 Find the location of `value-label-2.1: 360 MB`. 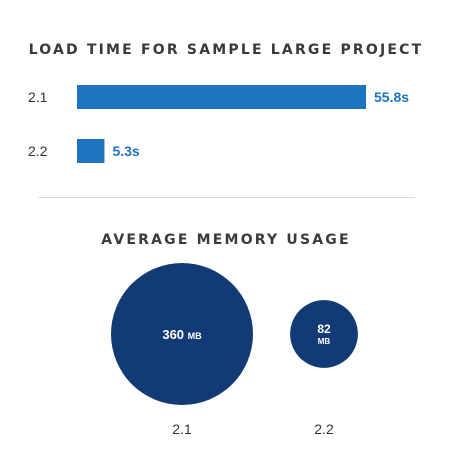

value-label-2.1: 360 MB is located at coordinates (182, 334).